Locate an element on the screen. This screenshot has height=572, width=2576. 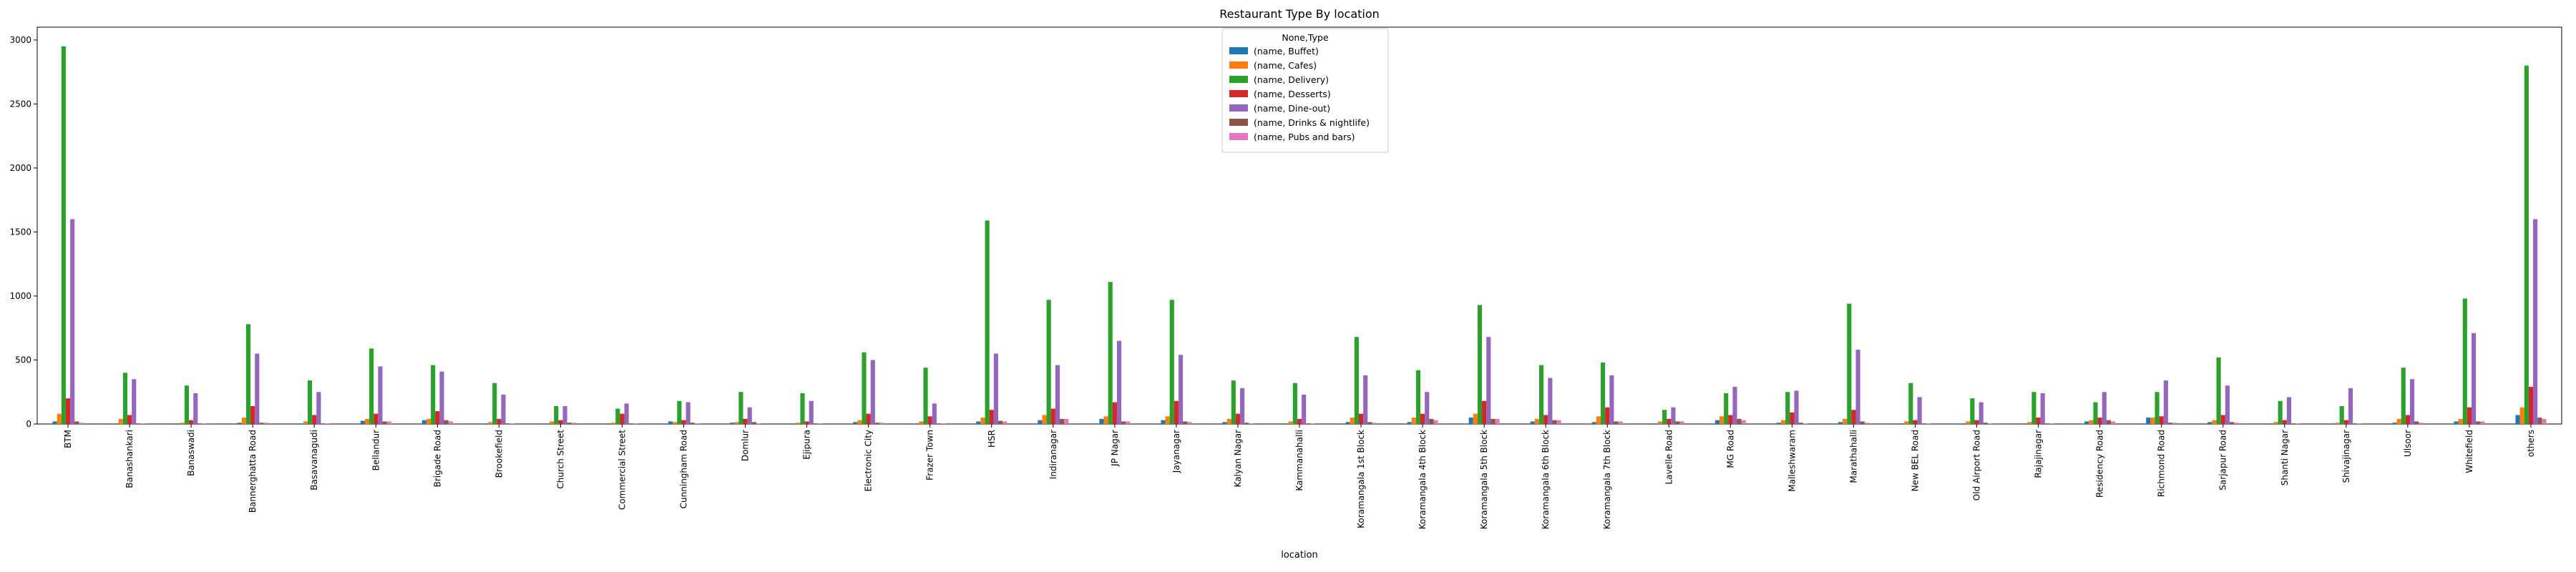
x-tick-label: Koramangala 6th Block is located at coordinates (1546, 479).